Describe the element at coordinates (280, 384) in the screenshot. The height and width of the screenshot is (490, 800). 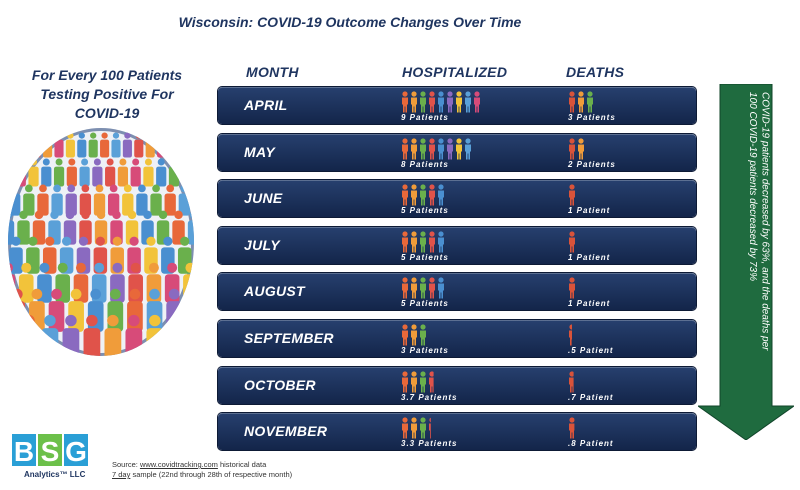
I see `month-label: OCTOBER` at that location.